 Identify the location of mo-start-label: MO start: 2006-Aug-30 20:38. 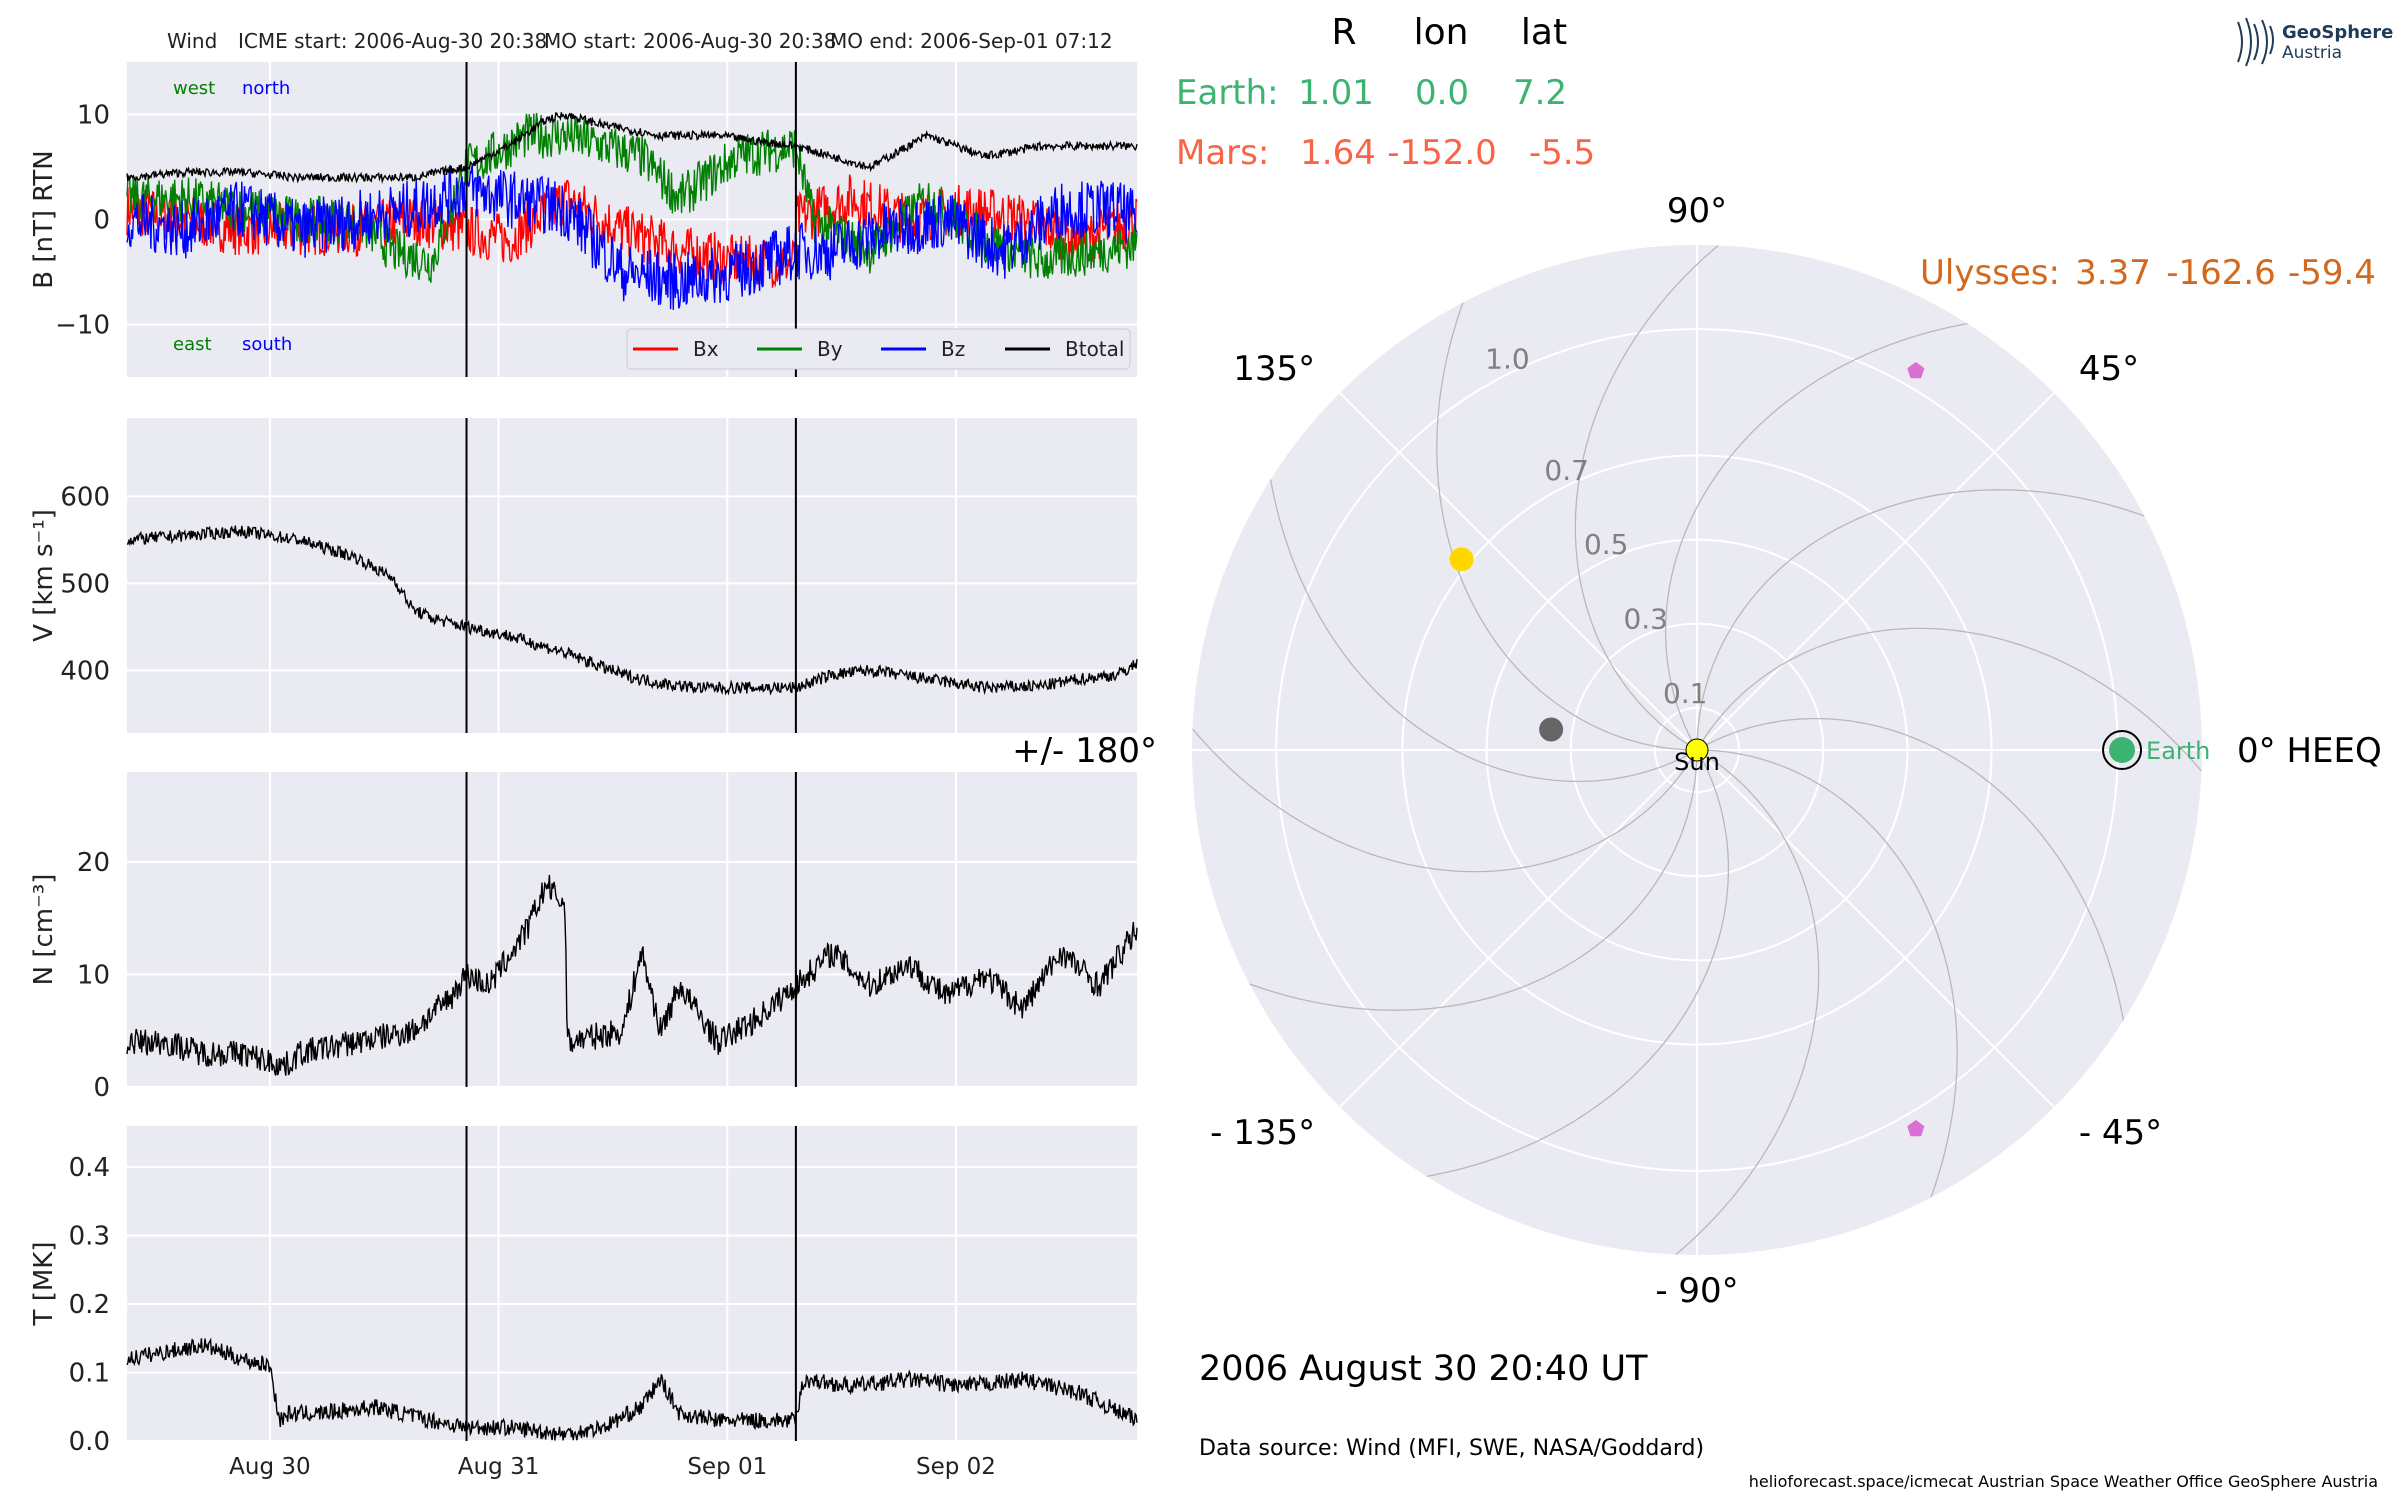
(690, 41).